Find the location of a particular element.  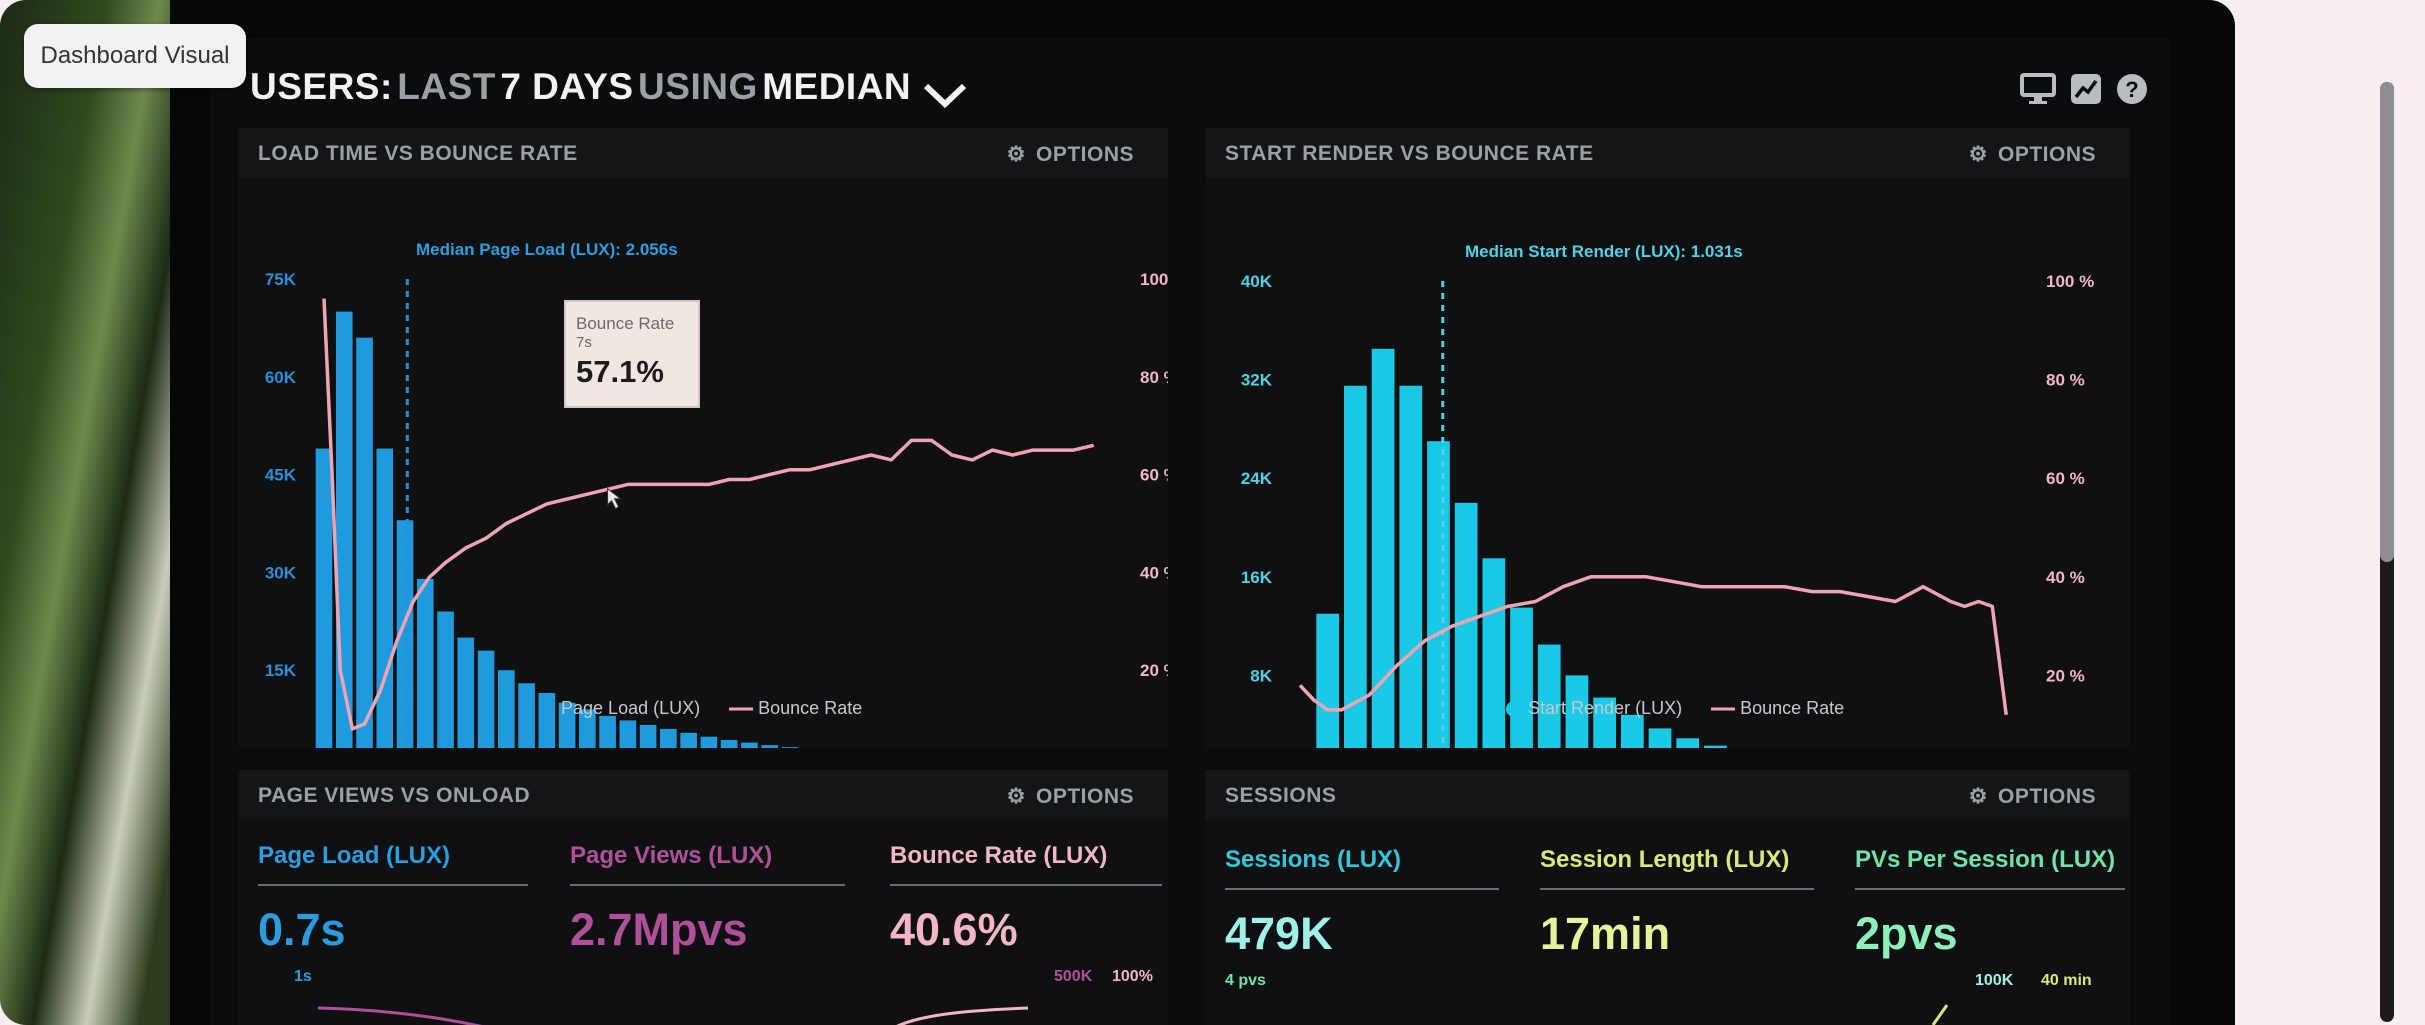

median-select: MEDIAN is located at coordinates (837, 86).